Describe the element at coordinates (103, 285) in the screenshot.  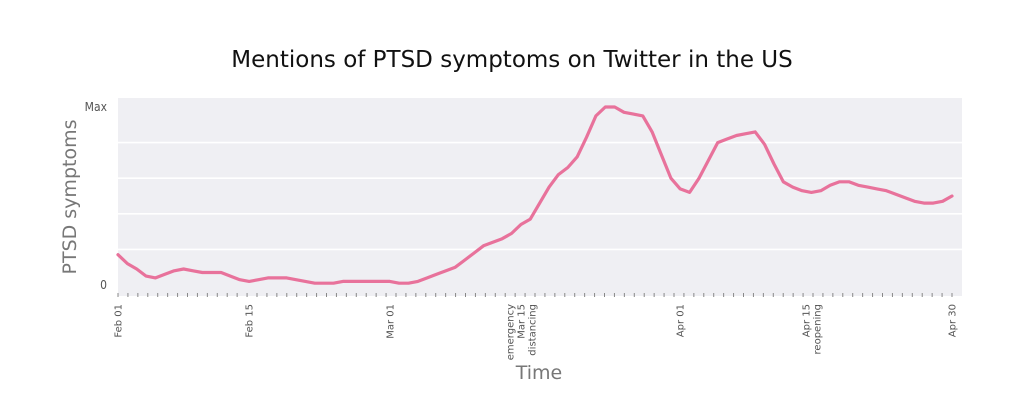
I see `y-tick-label: 0` at that location.